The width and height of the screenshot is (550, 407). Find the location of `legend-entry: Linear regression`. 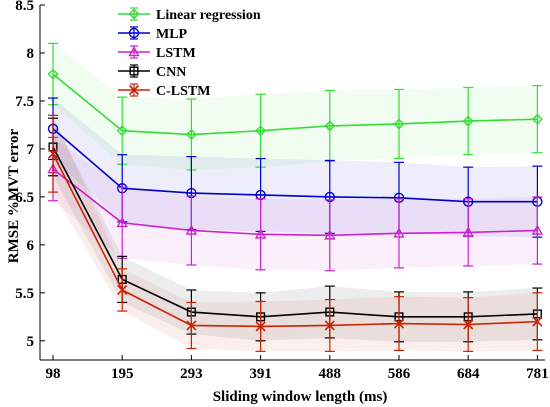

legend-entry: Linear regression is located at coordinates (189, 15).